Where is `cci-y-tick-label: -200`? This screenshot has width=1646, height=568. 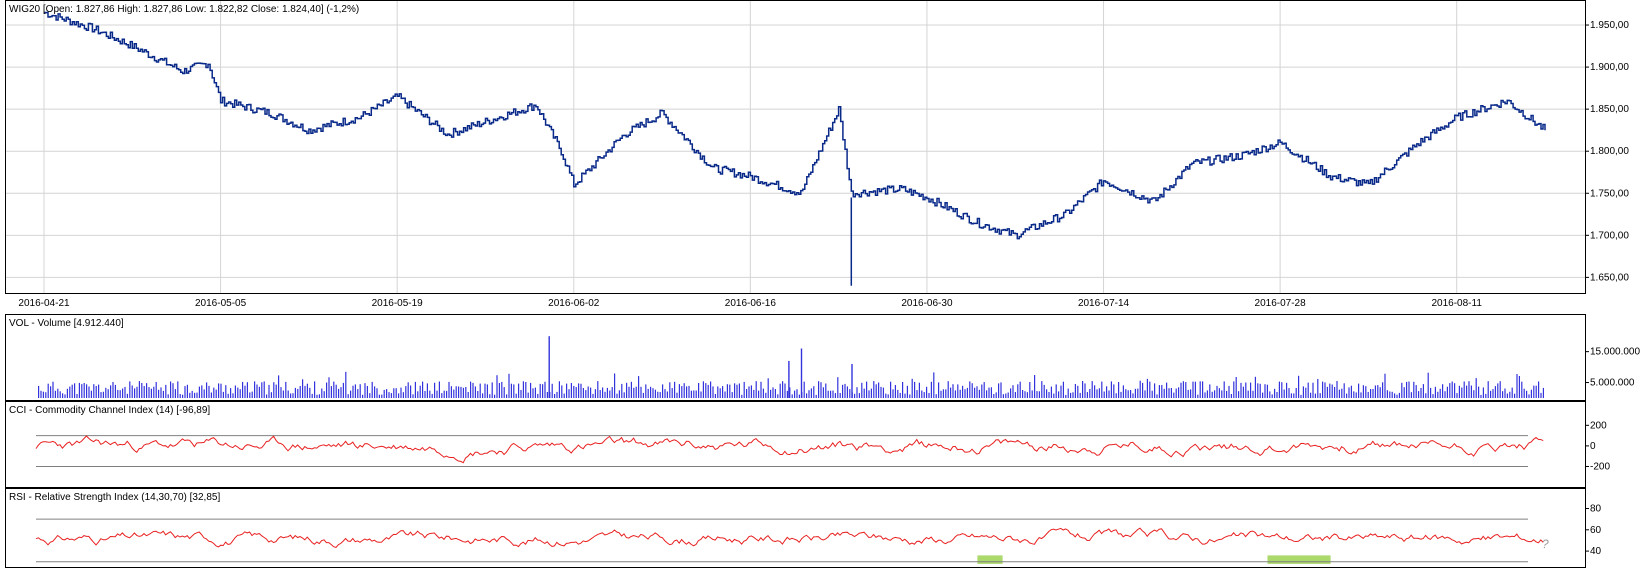 cci-y-tick-label: -200 is located at coordinates (1600, 466).